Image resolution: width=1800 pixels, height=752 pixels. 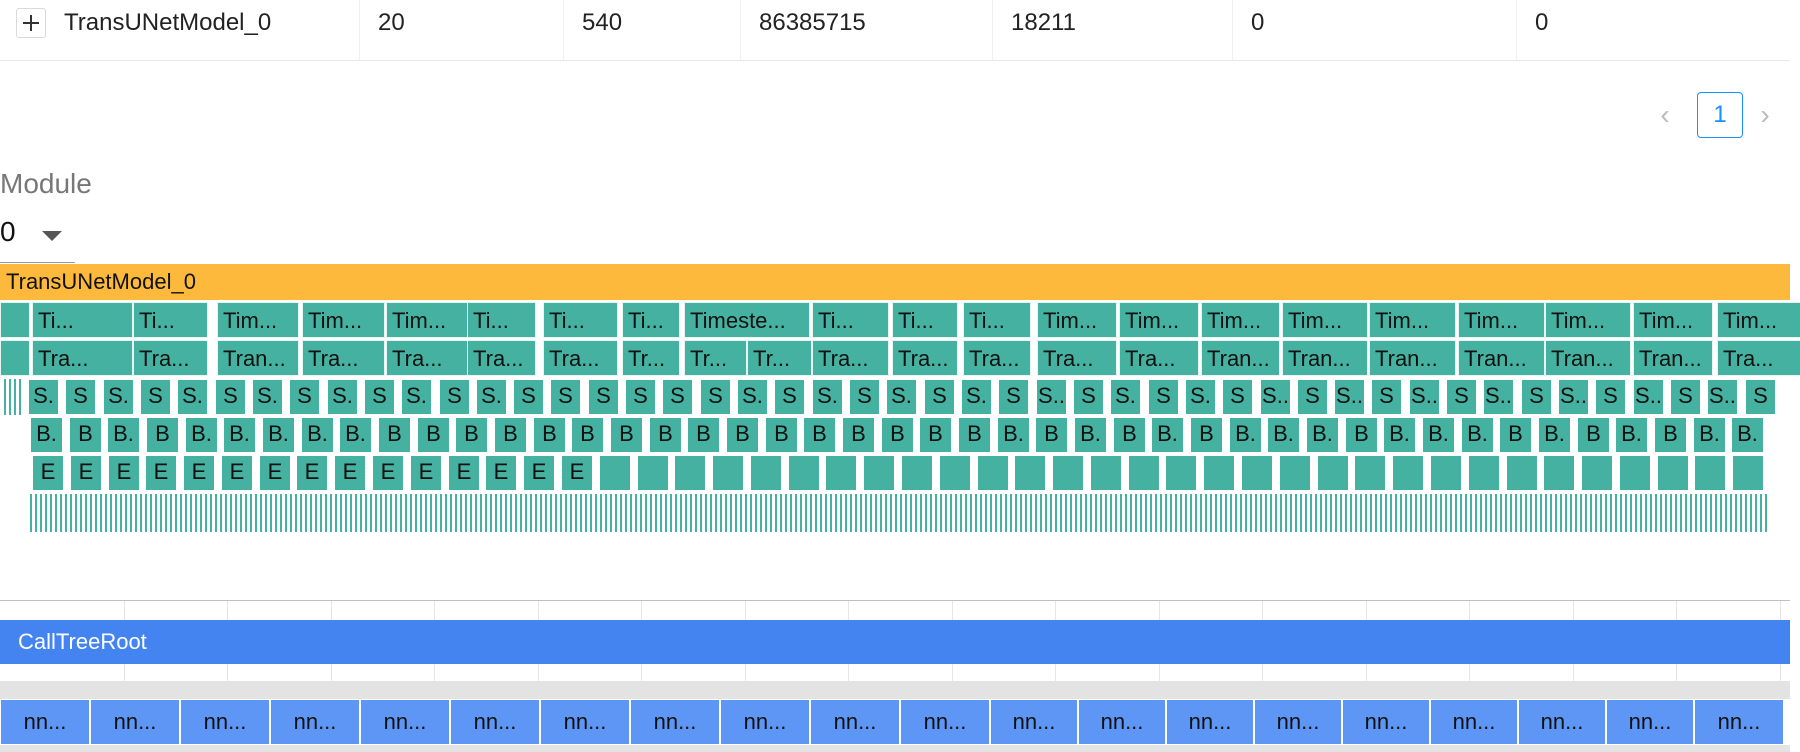 What do you see at coordinates (37, 237) in the screenshot?
I see `module-select: 0` at bounding box center [37, 237].